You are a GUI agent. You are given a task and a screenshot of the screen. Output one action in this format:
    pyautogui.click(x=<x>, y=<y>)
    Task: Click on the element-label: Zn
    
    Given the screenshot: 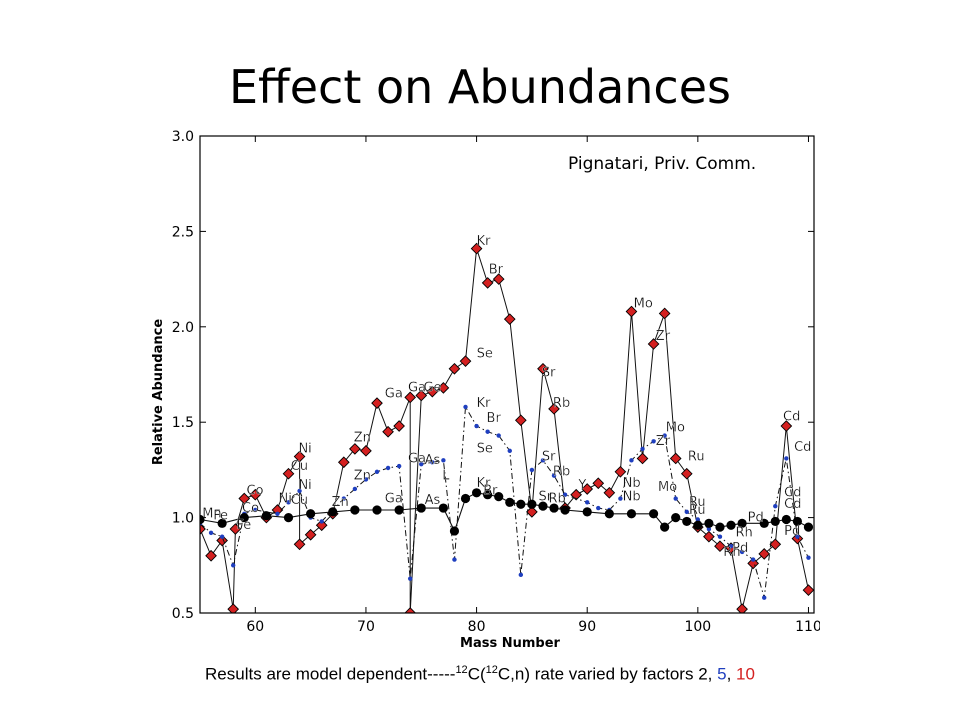 What is the action you would take?
    pyautogui.click(x=362, y=475)
    